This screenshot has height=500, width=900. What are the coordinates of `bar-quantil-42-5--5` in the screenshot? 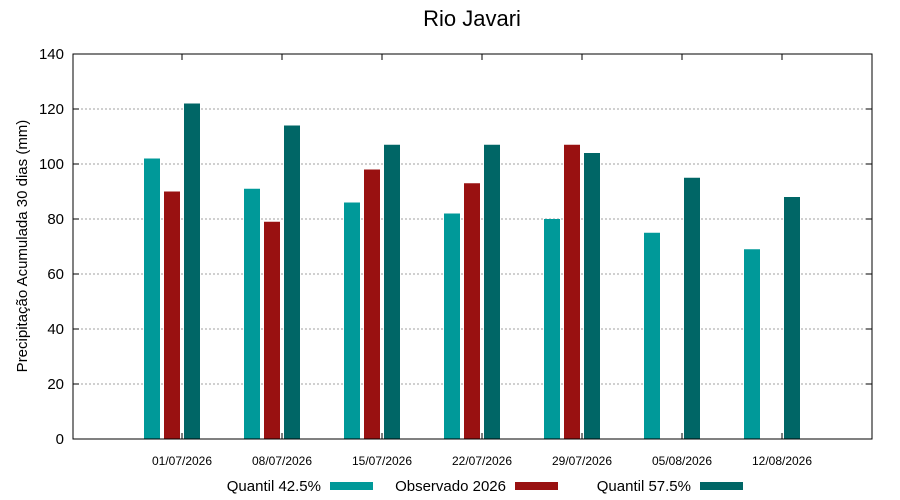 It's located at (652, 335).